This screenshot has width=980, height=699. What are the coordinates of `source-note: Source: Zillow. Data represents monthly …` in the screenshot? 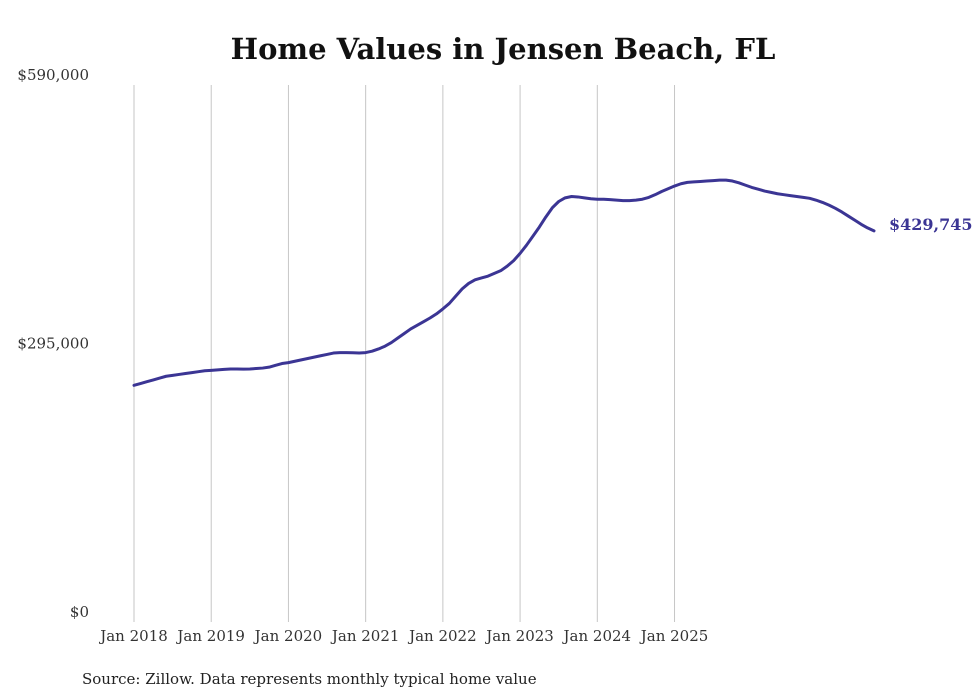 It's located at (309, 679).